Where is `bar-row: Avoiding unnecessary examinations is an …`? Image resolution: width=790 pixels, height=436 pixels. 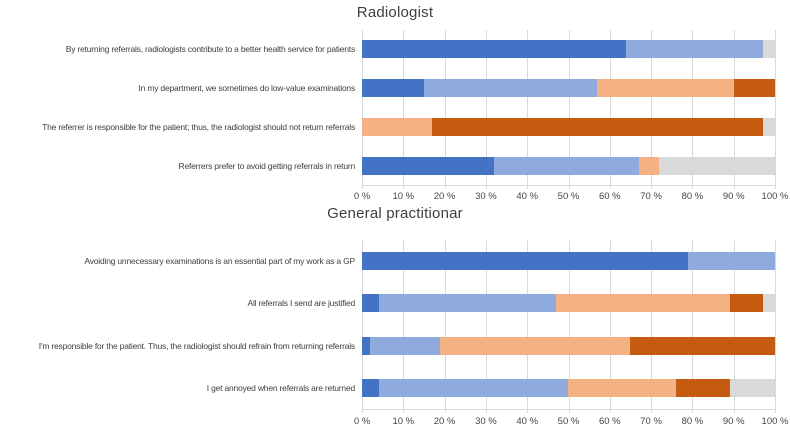
bar-row: Avoiding unnecessary examinations is an … is located at coordinates (429, 261).